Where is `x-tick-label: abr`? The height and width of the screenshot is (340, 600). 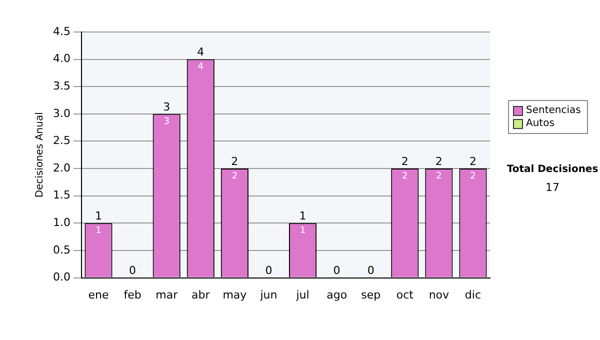
x-tick-label: abr is located at coordinates (201, 295).